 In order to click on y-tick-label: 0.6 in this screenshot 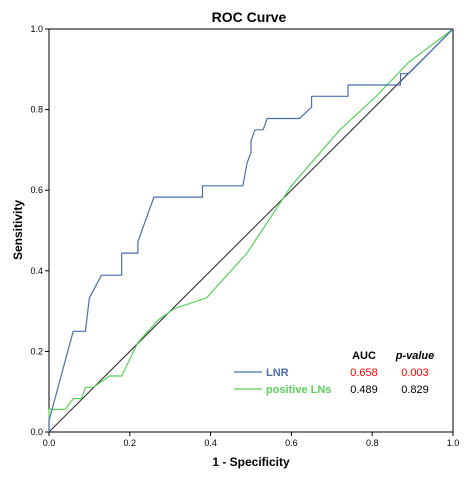, I will do `click(36, 190)`.